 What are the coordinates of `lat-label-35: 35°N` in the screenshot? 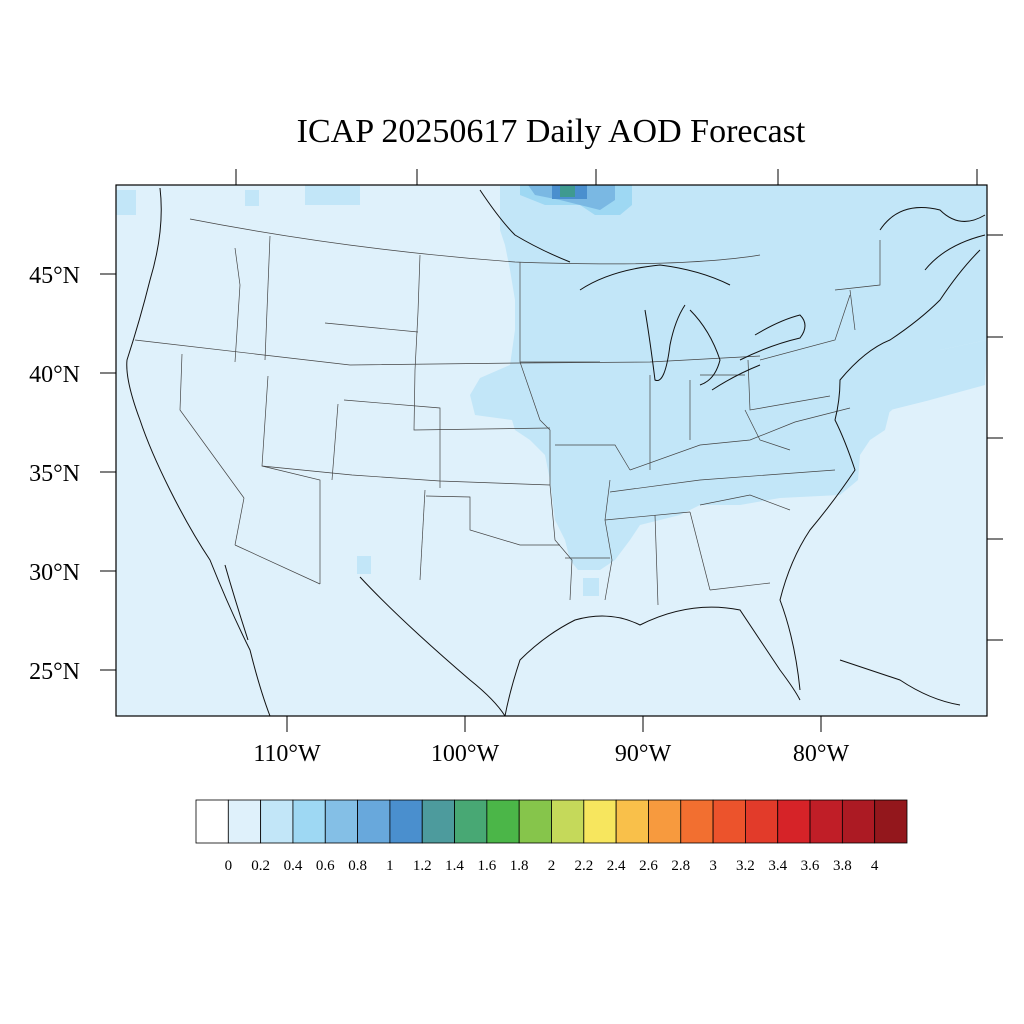 It's located at (54, 474).